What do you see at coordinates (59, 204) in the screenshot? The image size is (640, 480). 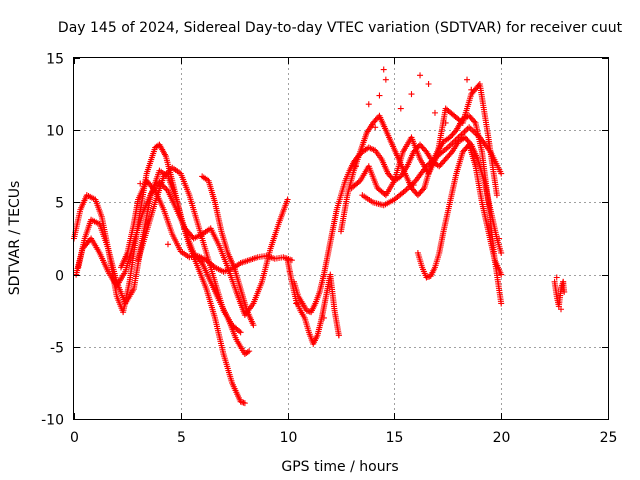 I see `y-tick-label: 5` at bounding box center [59, 204].